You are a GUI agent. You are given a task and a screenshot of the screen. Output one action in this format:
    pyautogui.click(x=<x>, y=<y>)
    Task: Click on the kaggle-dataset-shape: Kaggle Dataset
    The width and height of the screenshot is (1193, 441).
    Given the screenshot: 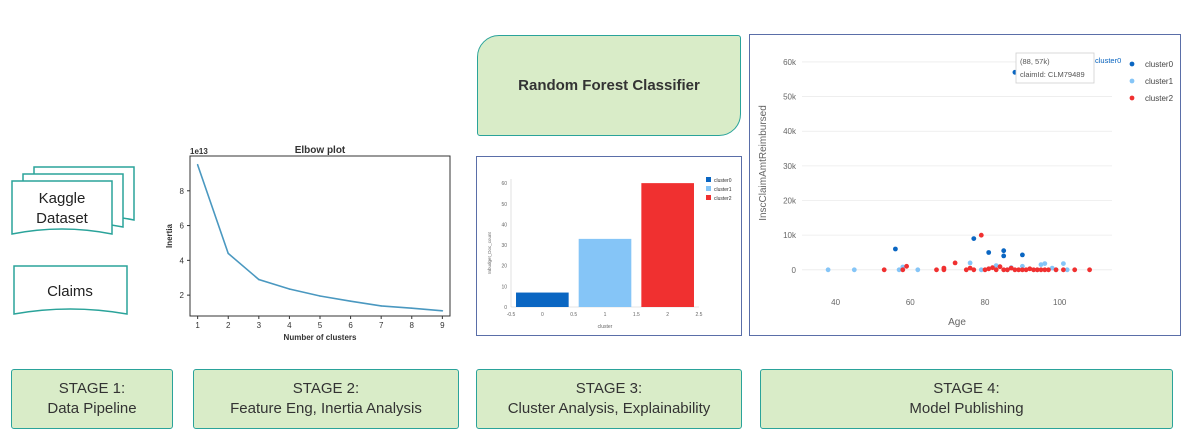 What is the action you would take?
    pyautogui.click(x=73, y=205)
    